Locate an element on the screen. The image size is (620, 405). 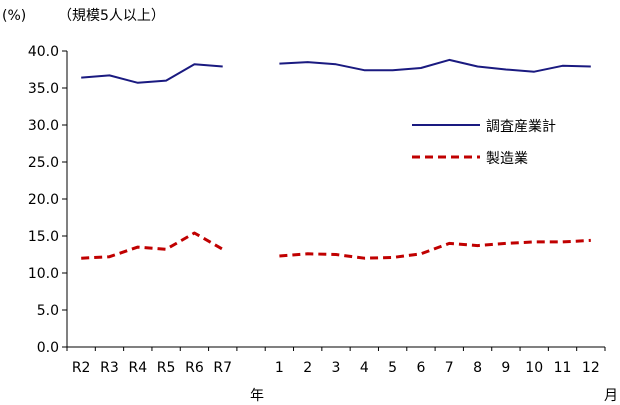
x-tick-label: 2 is located at coordinates (307, 368).